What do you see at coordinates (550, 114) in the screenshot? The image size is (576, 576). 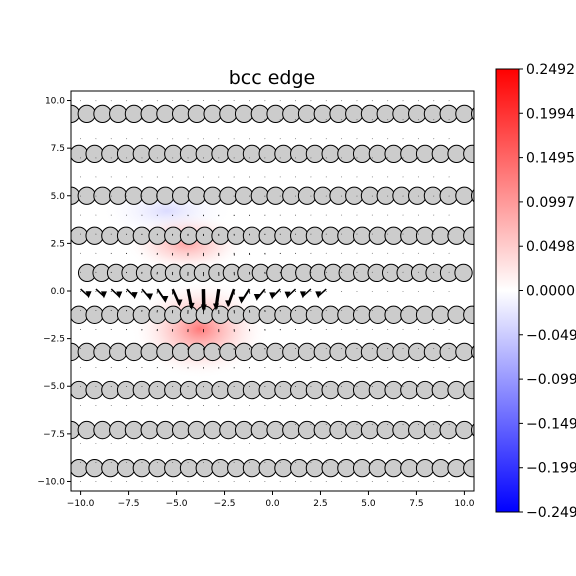 I see `colorbar-tick-label: 0.1994` at bounding box center [550, 114].